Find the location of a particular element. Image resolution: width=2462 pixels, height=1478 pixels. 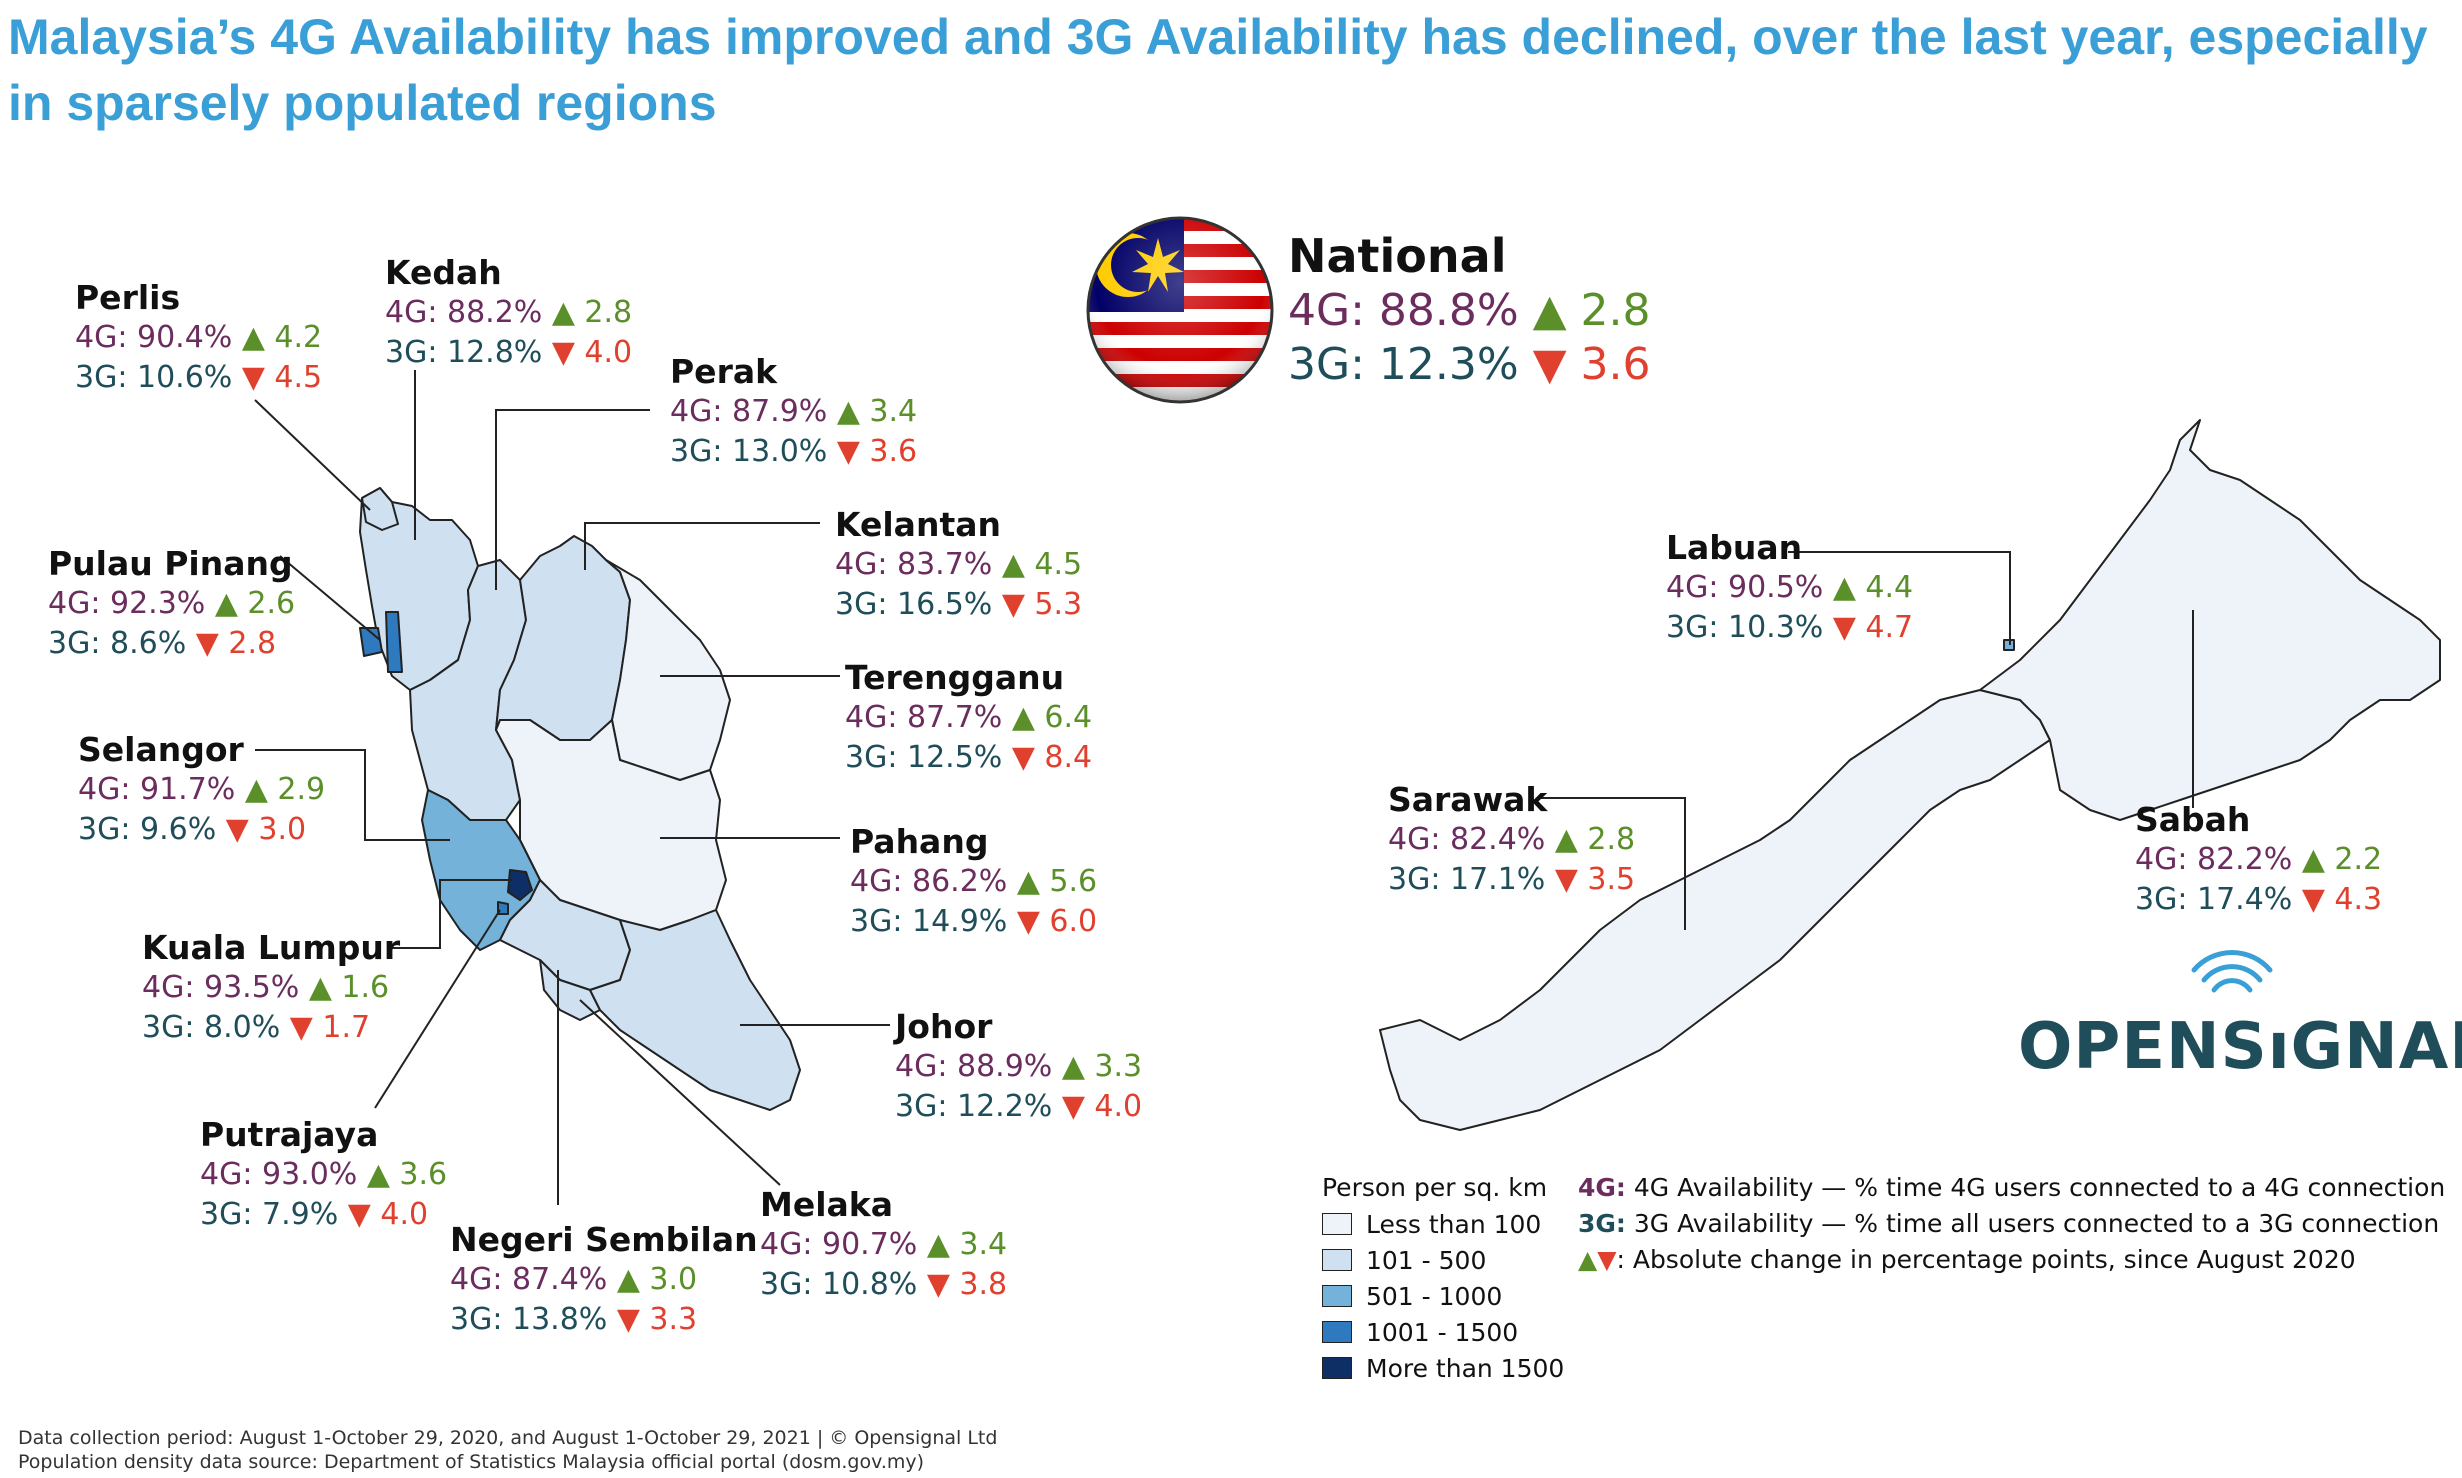

legend-item: 1001 - 1500 is located at coordinates (1443, 1332).